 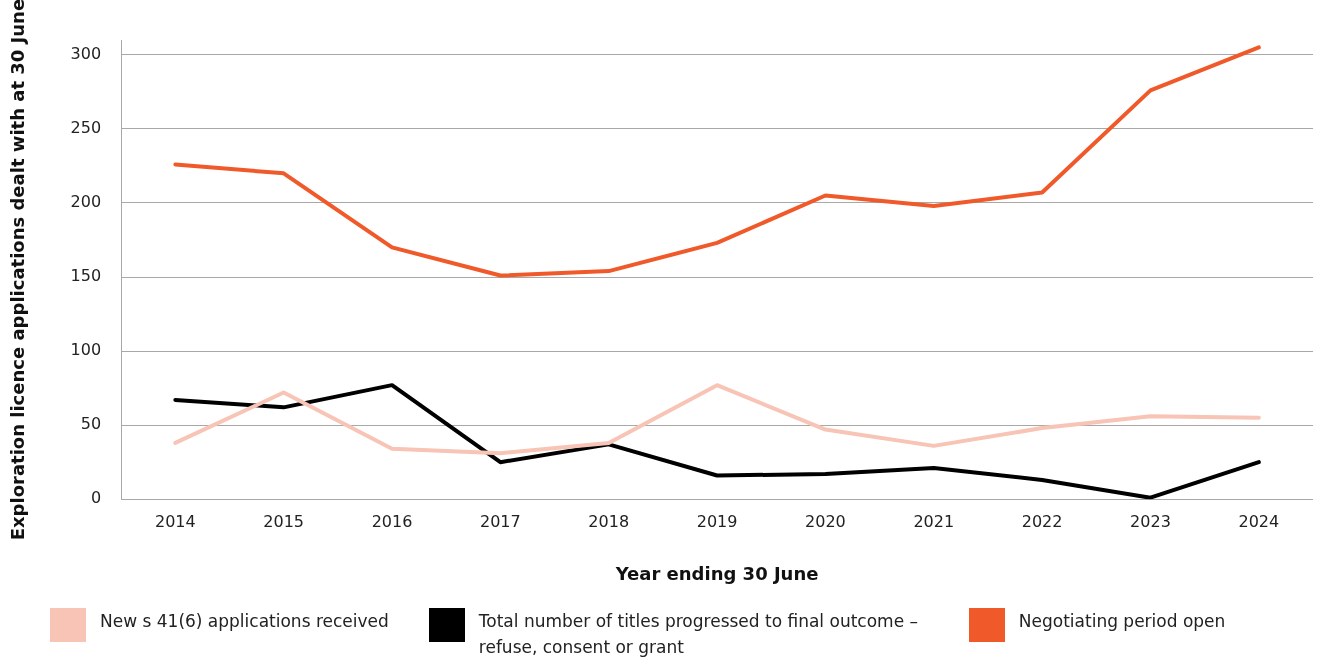 What do you see at coordinates (500, 521) in the screenshot?
I see `x-tick-label: 2017` at bounding box center [500, 521].